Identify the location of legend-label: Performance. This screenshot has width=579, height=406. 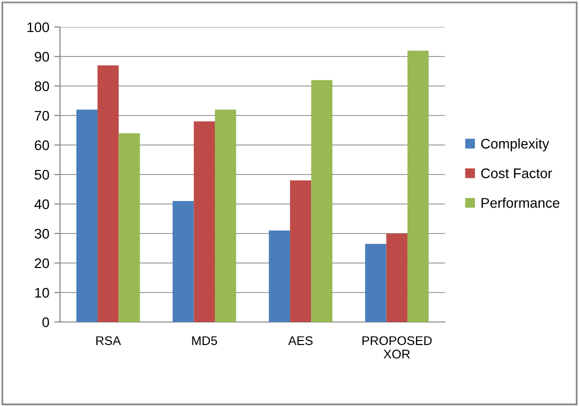
(521, 203).